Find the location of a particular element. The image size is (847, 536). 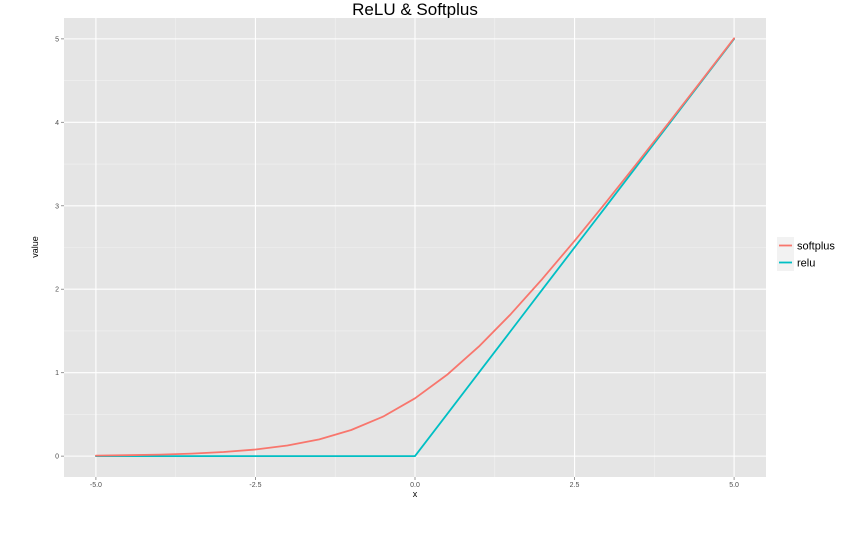

x-axis-title: x is located at coordinates (415, 494).